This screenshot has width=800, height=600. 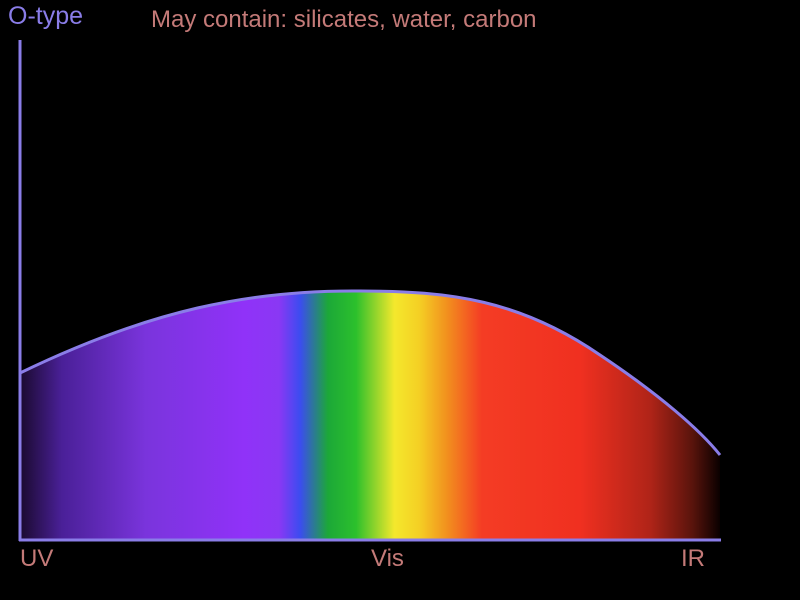 I want to click on ir-label: IR, so click(x=693, y=558).